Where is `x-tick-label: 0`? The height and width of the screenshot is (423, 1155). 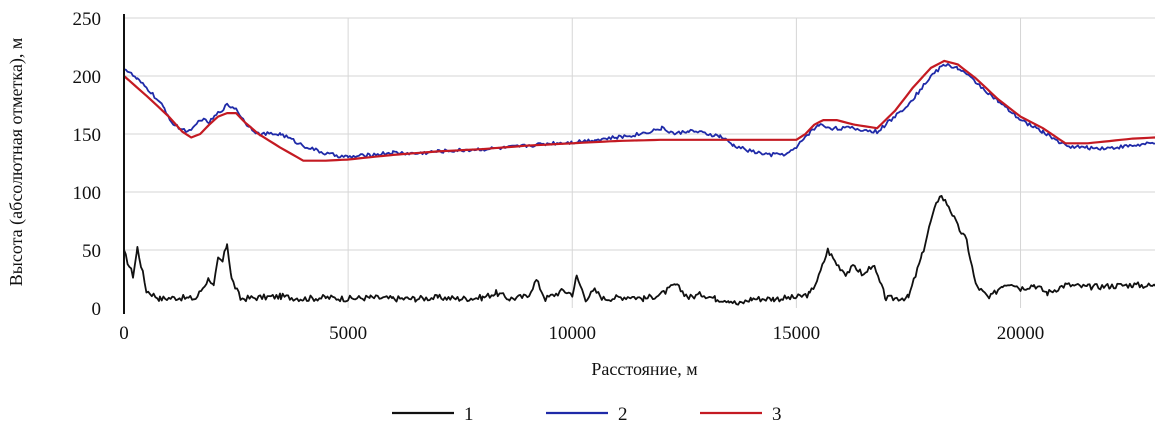 x-tick-label: 0 is located at coordinates (124, 333).